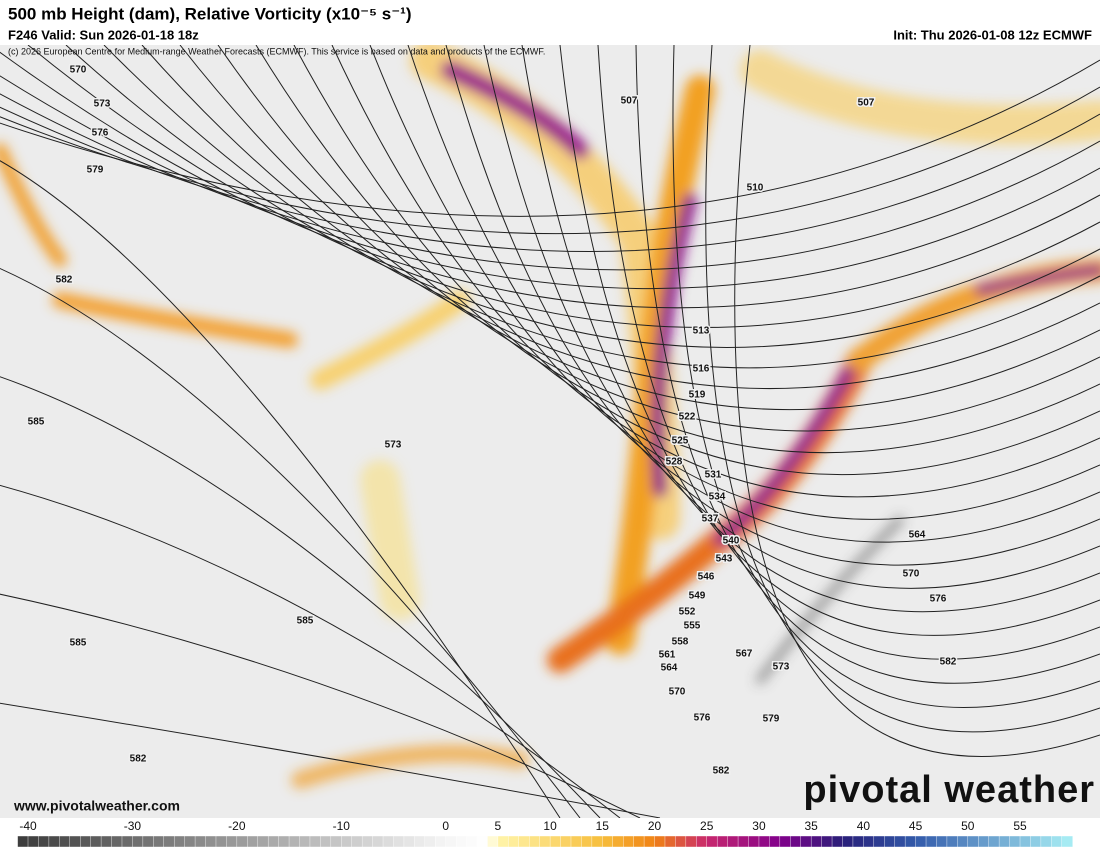 This screenshot has height=855, width=1100. What do you see at coordinates (697, 395) in the screenshot?
I see `contour-label: 519` at bounding box center [697, 395].